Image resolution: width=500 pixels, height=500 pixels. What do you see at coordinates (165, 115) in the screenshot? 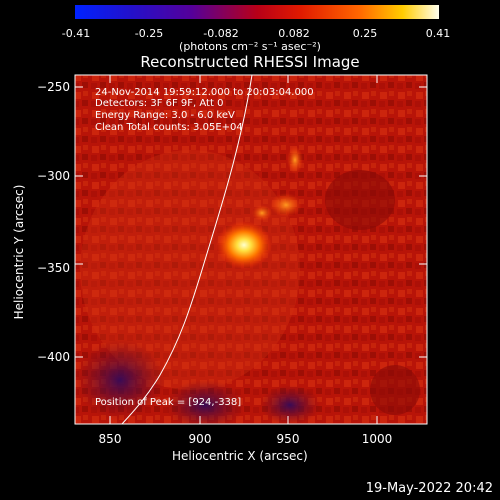
I see `info-energy-range: Energy Range: 3.0 - 6.0 keV` at bounding box center [165, 115].